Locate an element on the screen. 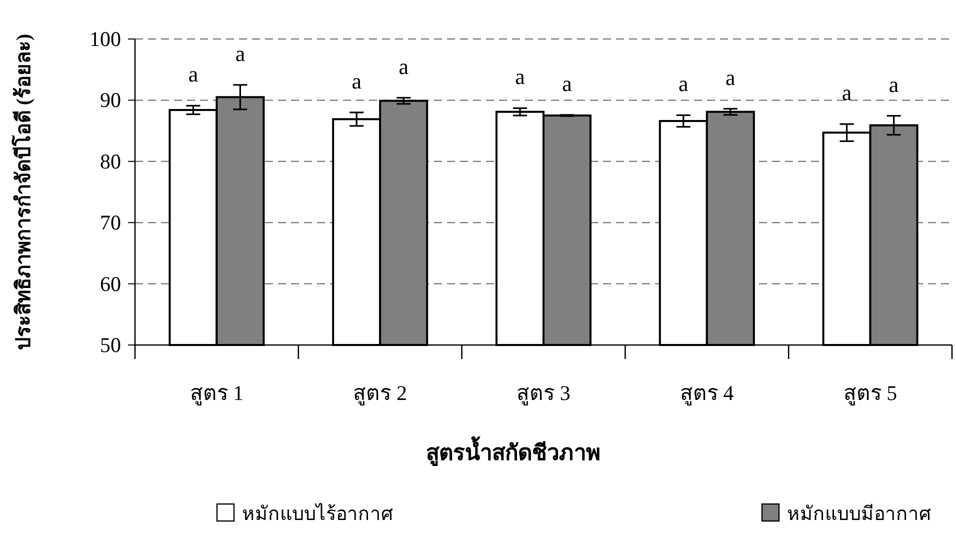 This screenshot has width=956, height=557. y-tick-label: 50 is located at coordinates (110, 345).